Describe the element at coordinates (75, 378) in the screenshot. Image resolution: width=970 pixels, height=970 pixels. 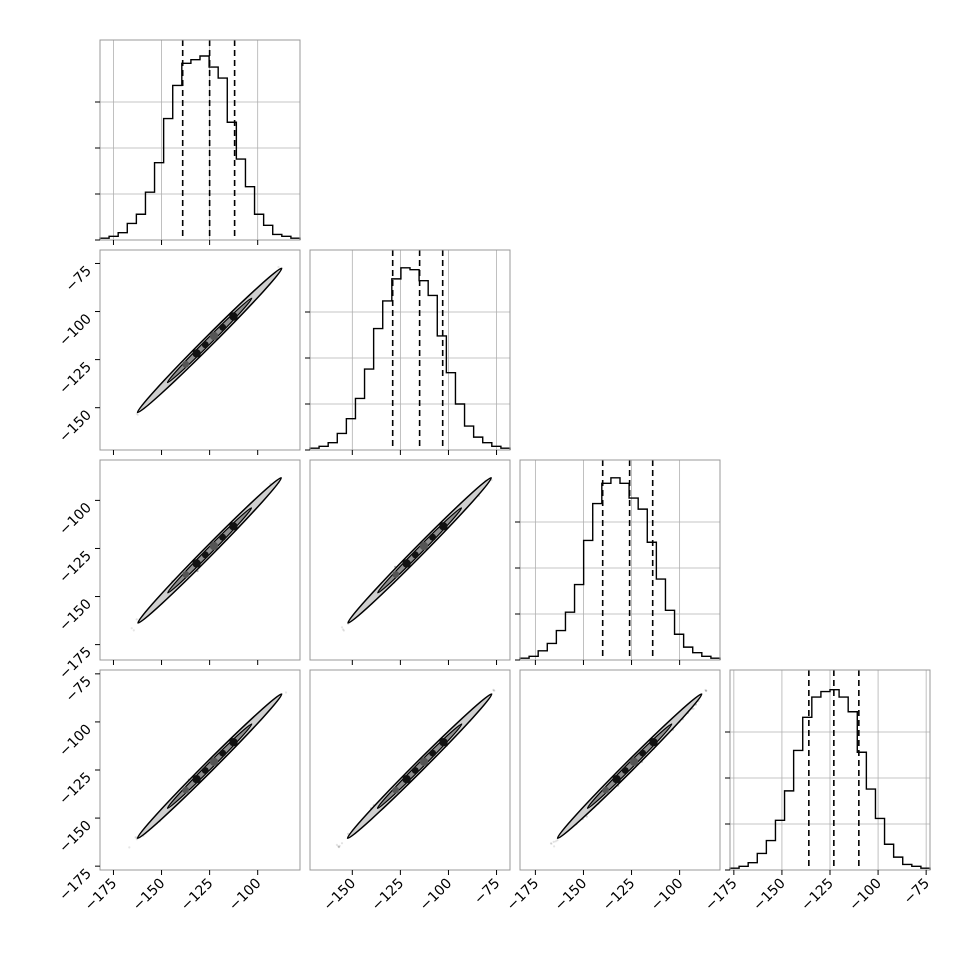
I see `y-tick-label: −125` at that location.